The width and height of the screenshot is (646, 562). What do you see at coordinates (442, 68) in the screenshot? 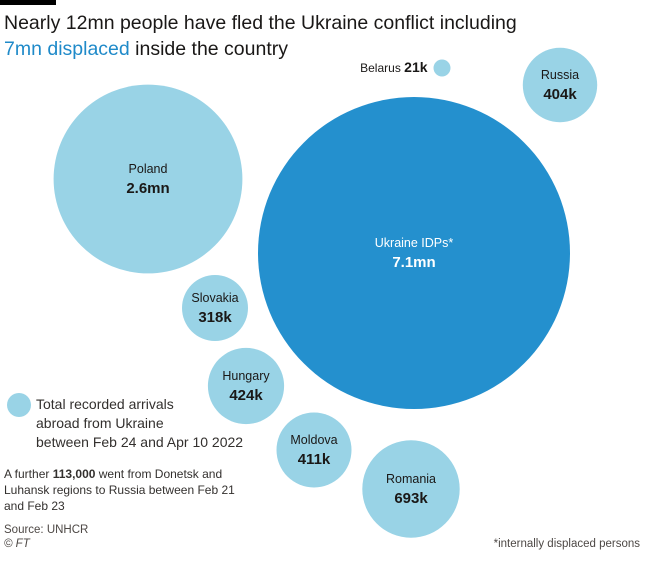
I see `bubble-belarus` at bounding box center [442, 68].